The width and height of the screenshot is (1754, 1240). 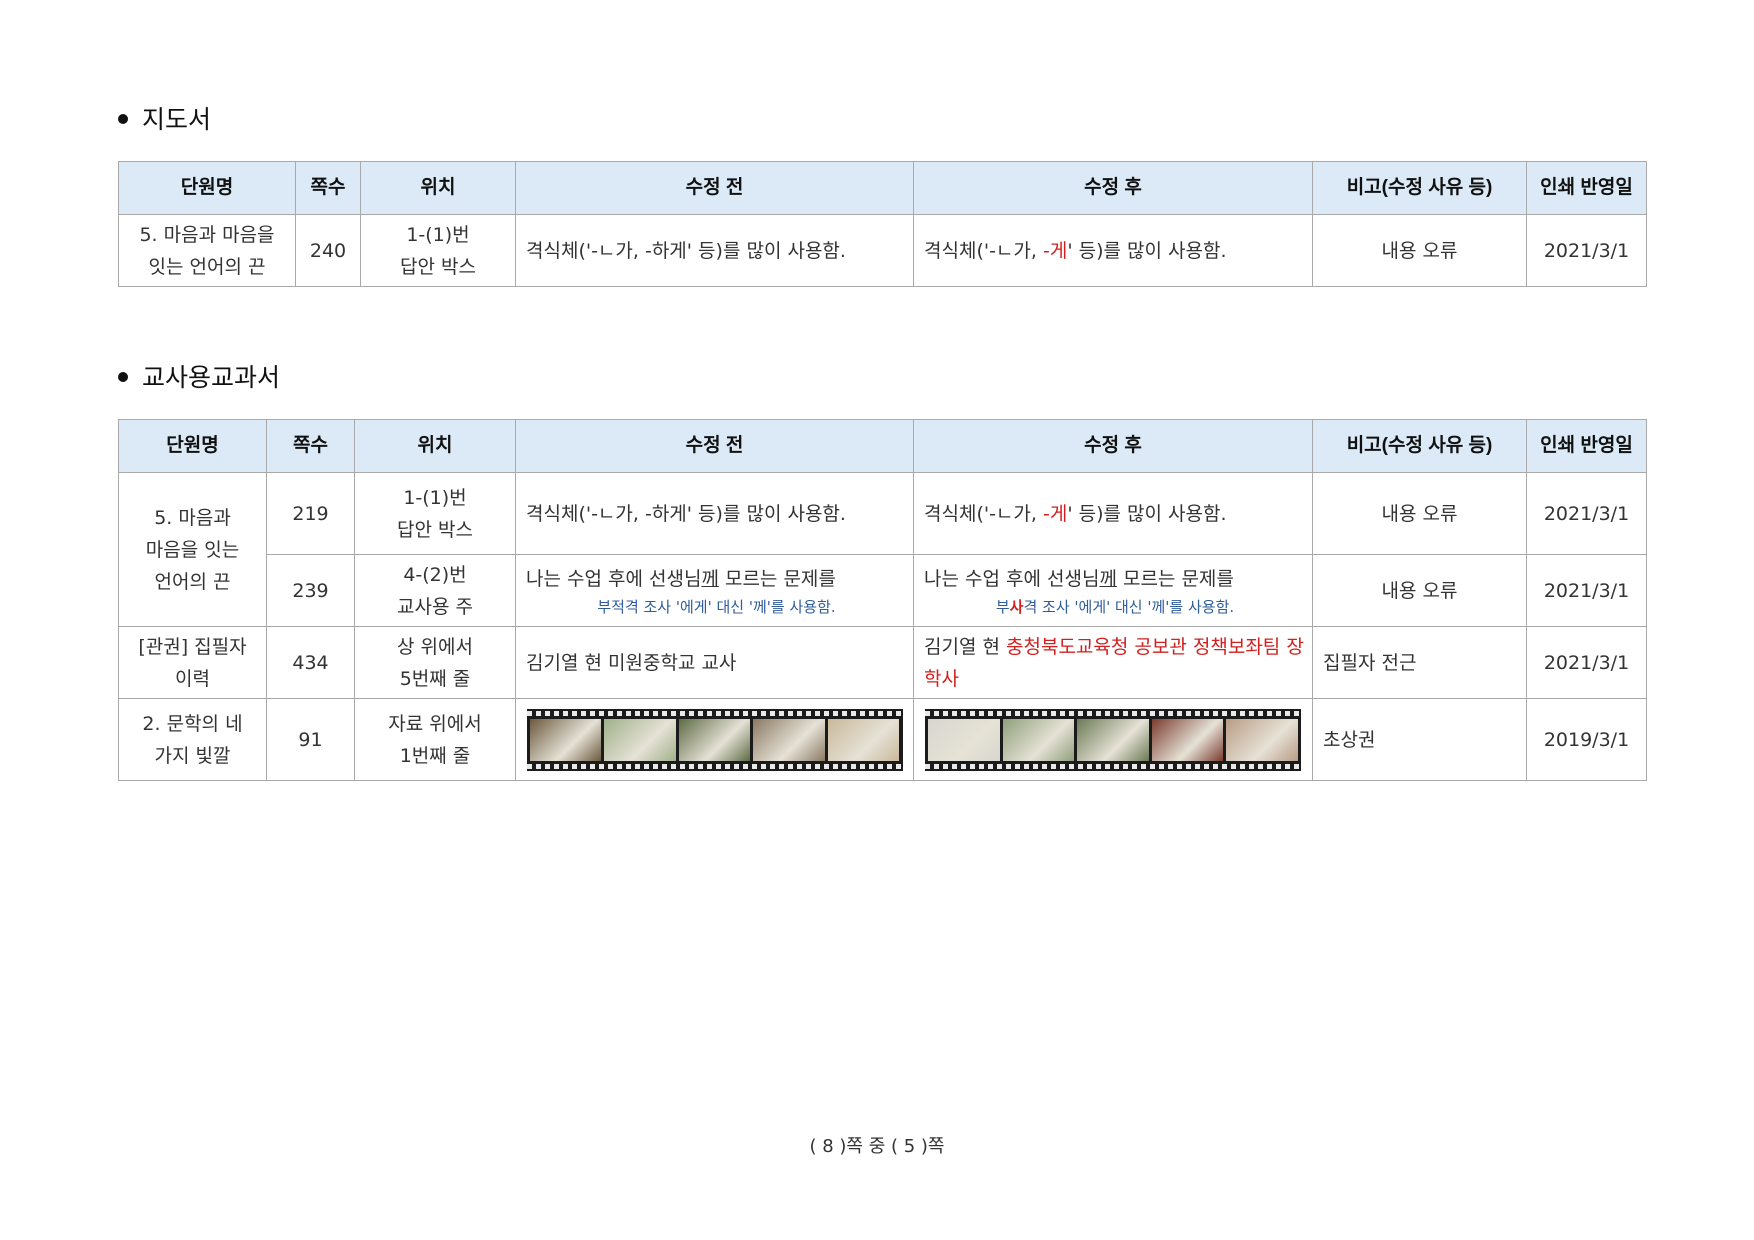 I want to click on section-title-teacher-textbook: 교사용교과서, so click(x=199, y=376).